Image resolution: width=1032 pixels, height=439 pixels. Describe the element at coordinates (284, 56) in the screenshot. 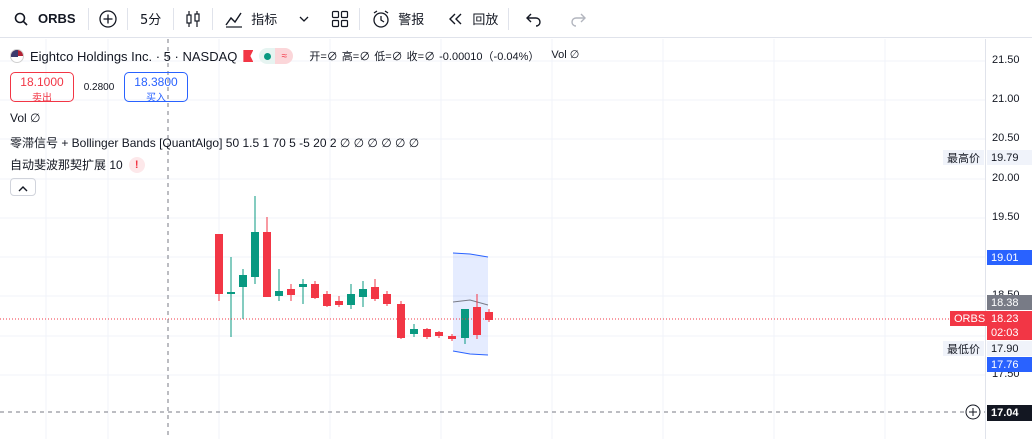

I see `tilde-icon: ≈` at that location.